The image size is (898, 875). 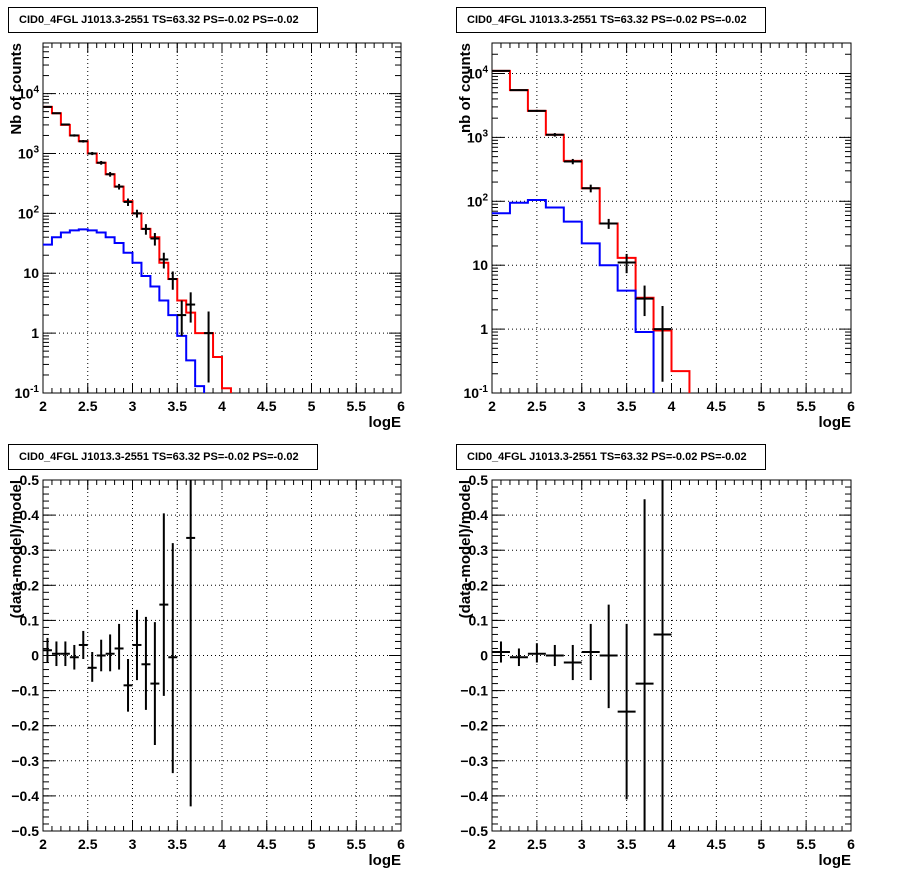 I want to click on y-tick-label: −0.3, so click(x=474, y=761).